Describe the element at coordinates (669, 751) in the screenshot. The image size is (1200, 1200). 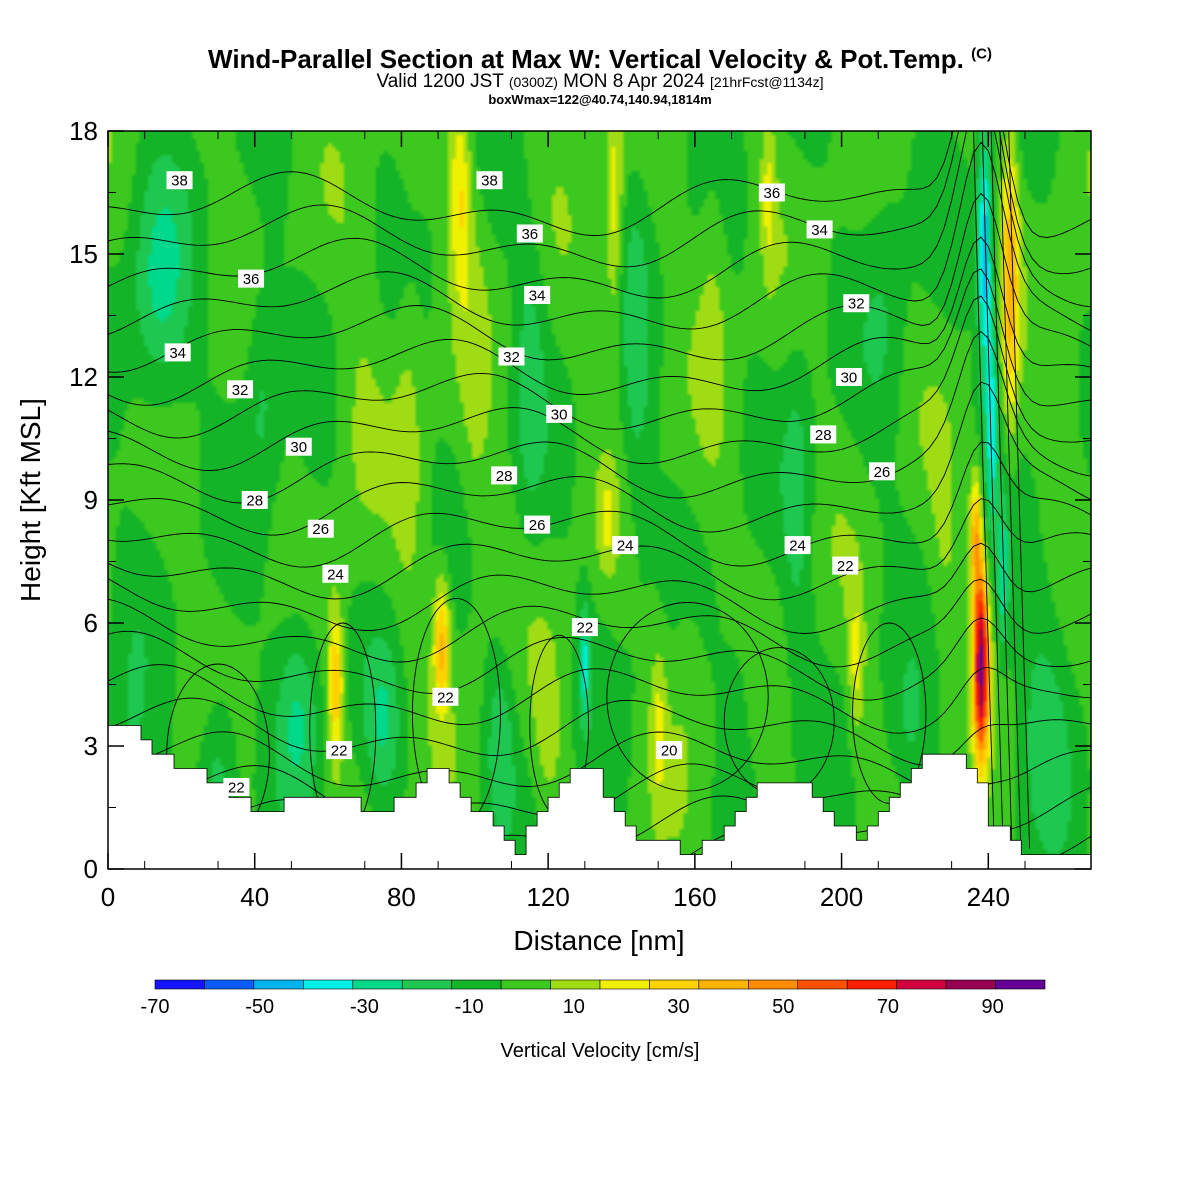
I see `svg-text: 20` at that location.